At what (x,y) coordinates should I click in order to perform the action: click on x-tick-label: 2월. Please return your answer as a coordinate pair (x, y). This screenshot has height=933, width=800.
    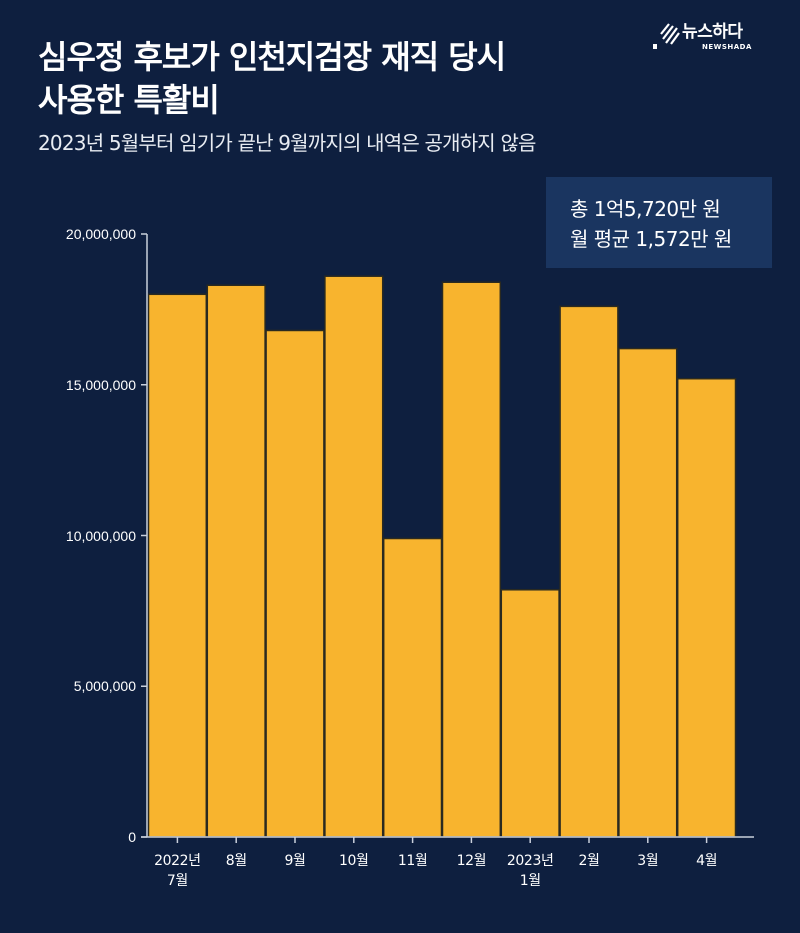
    Looking at the image, I should click on (589, 861).